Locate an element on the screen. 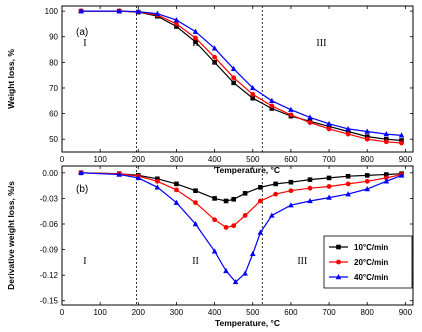 The width and height of the screenshot is (422, 332). y-tick-label: -0.12 is located at coordinates (49, 275).